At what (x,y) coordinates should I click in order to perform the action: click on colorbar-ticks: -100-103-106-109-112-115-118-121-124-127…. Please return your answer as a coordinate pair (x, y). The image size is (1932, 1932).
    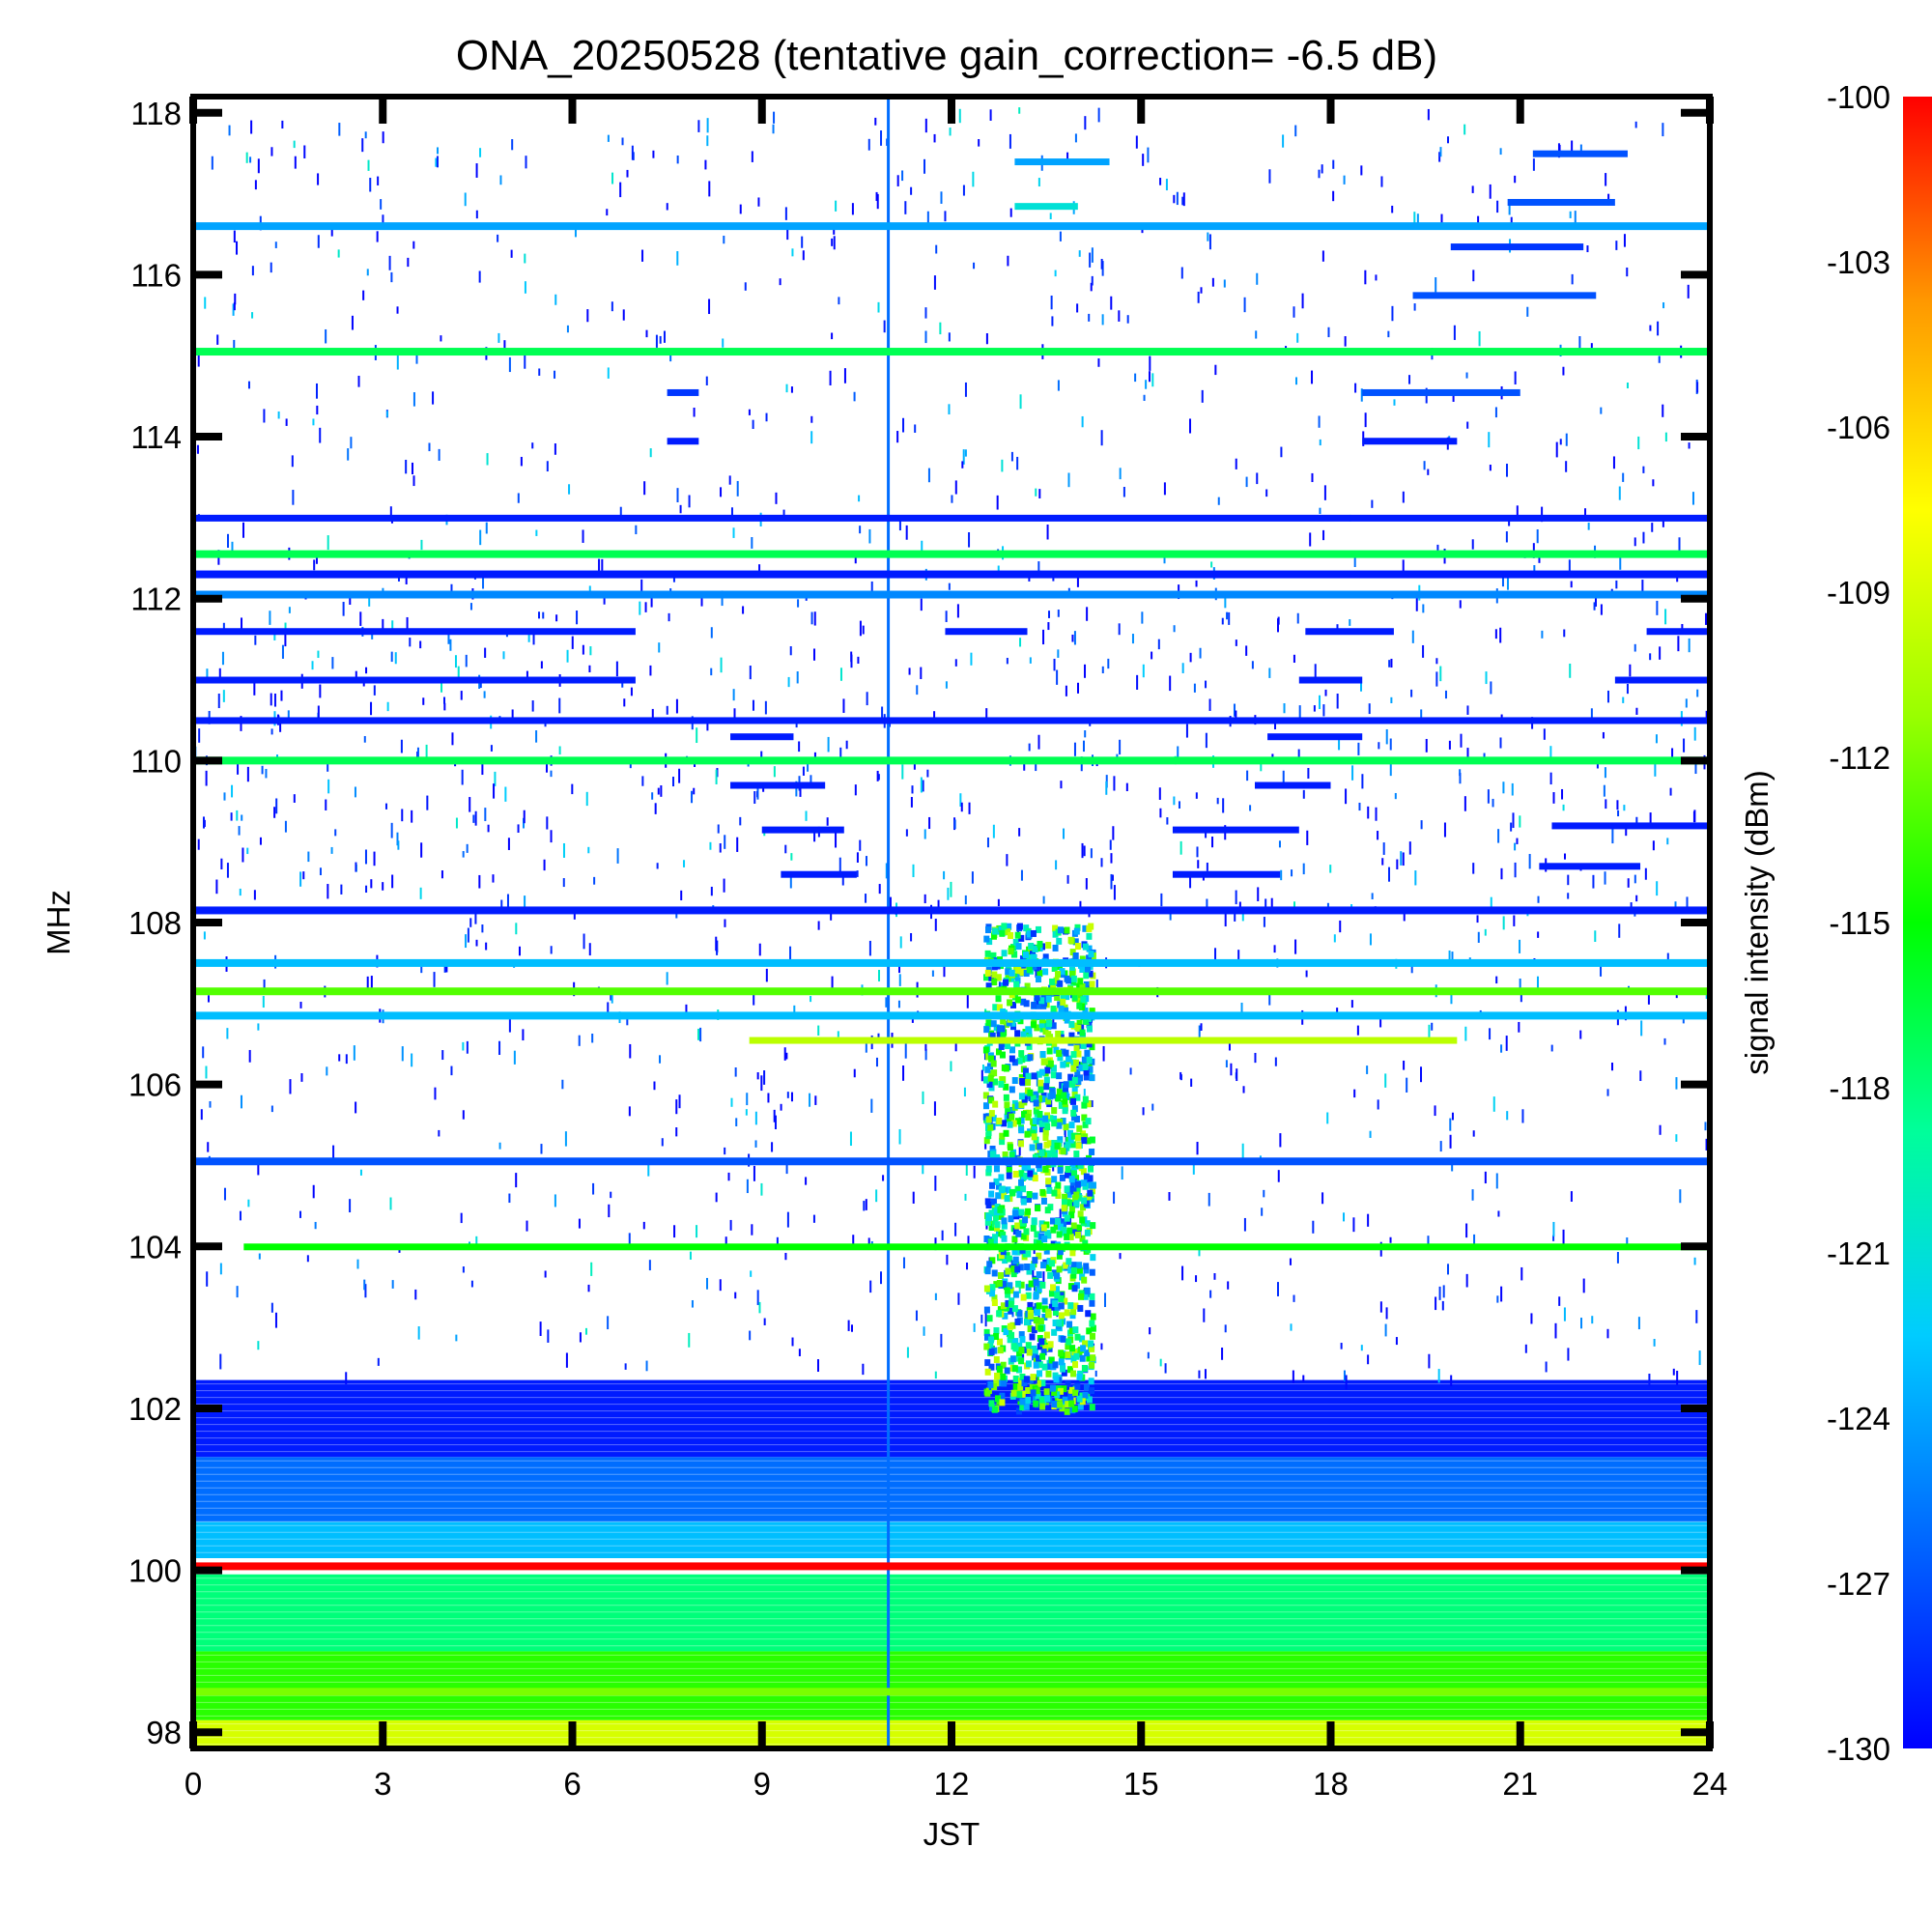
    Looking at the image, I should click on (1858, 923).